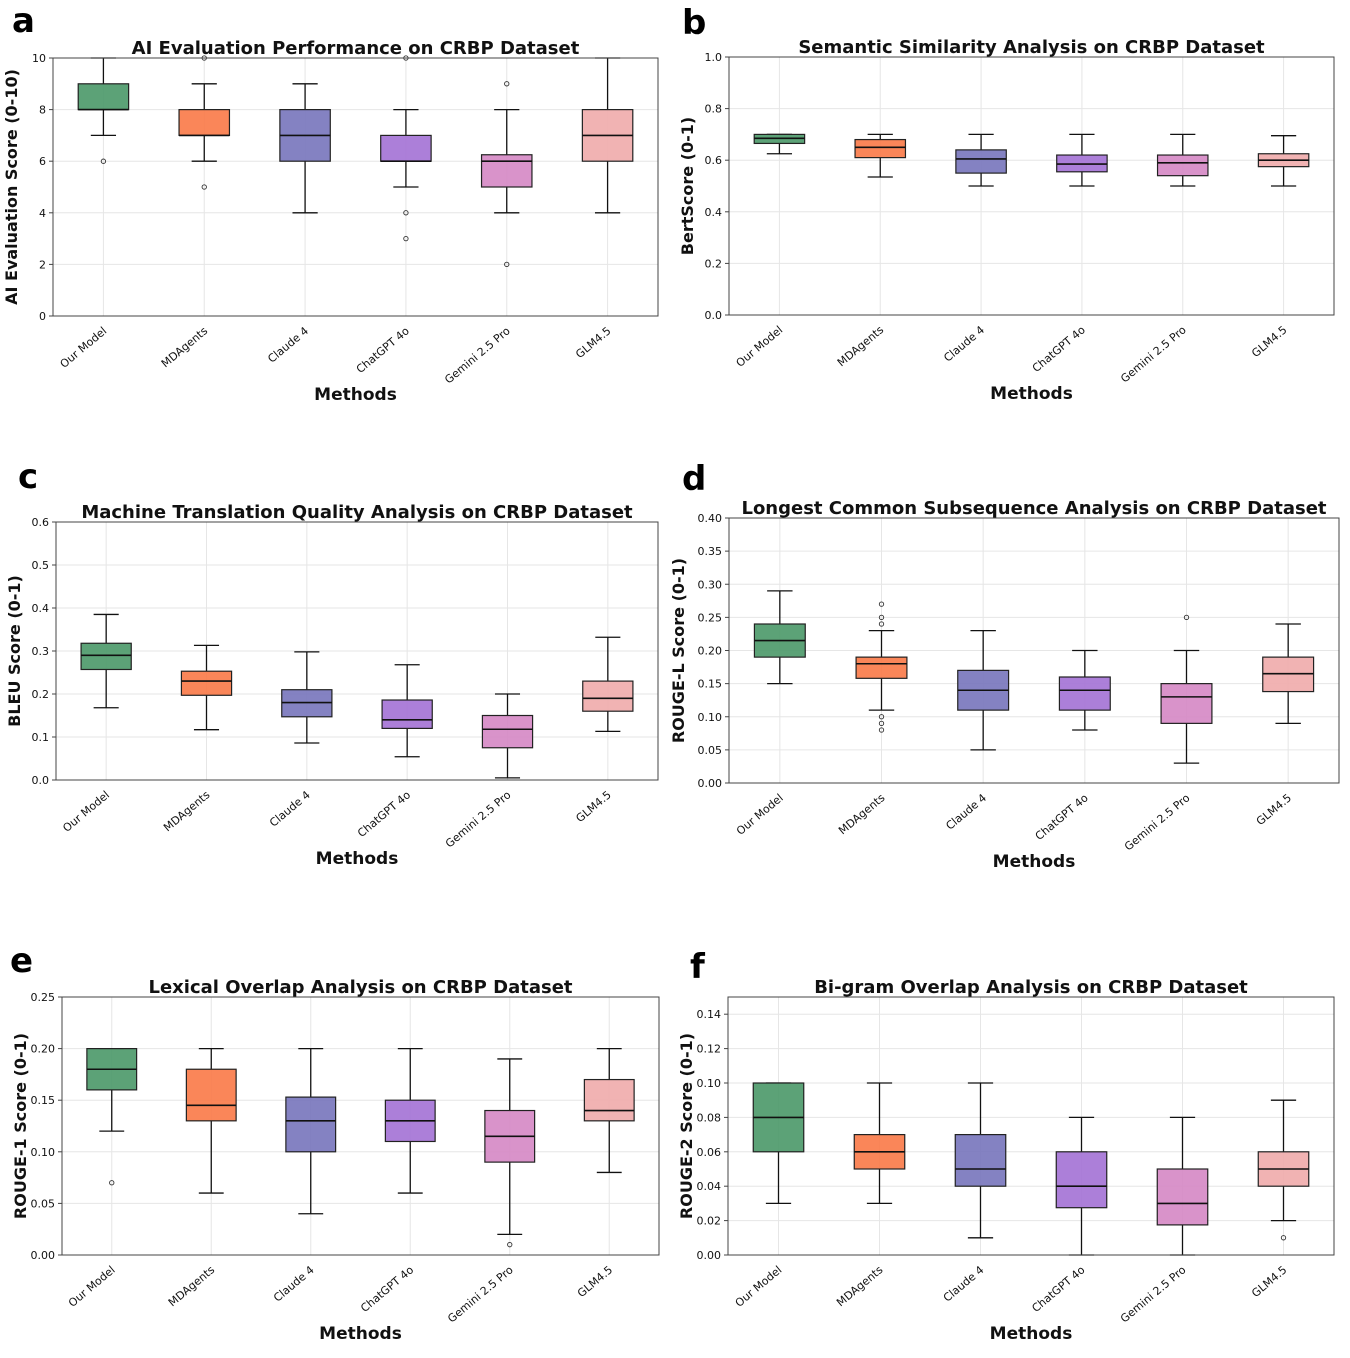  What do you see at coordinates (43, 997) in the screenshot?
I see `y-tick-label: 0.25` at bounding box center [43, 997].